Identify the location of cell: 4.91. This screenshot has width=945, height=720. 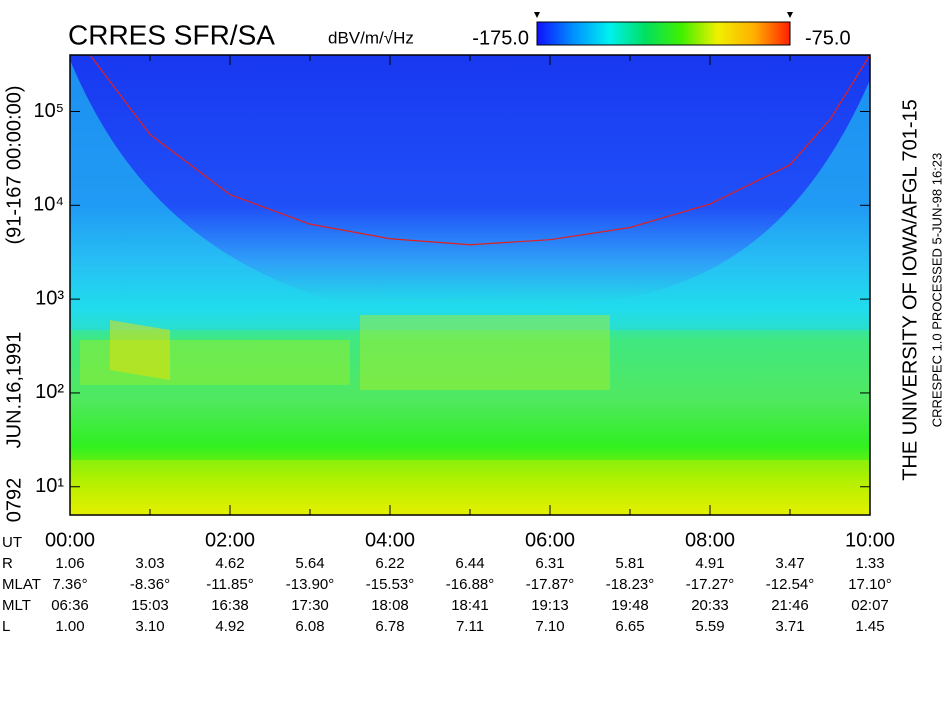
(709, 563).